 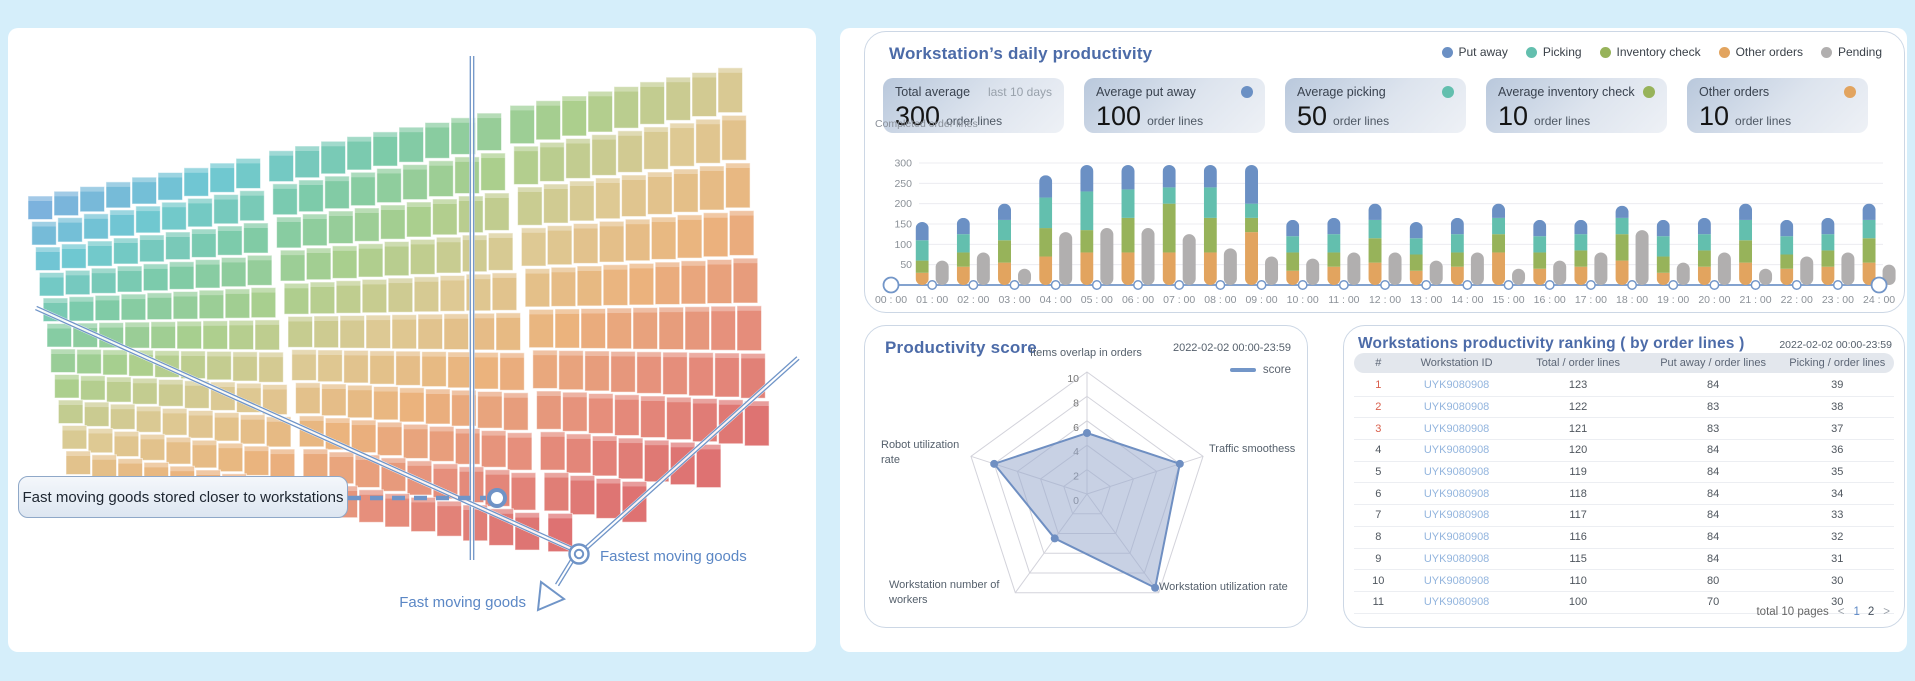 I want to click on score-date-range: 2022-02-02 00:00-23:59, so click(x=1231, y=348).